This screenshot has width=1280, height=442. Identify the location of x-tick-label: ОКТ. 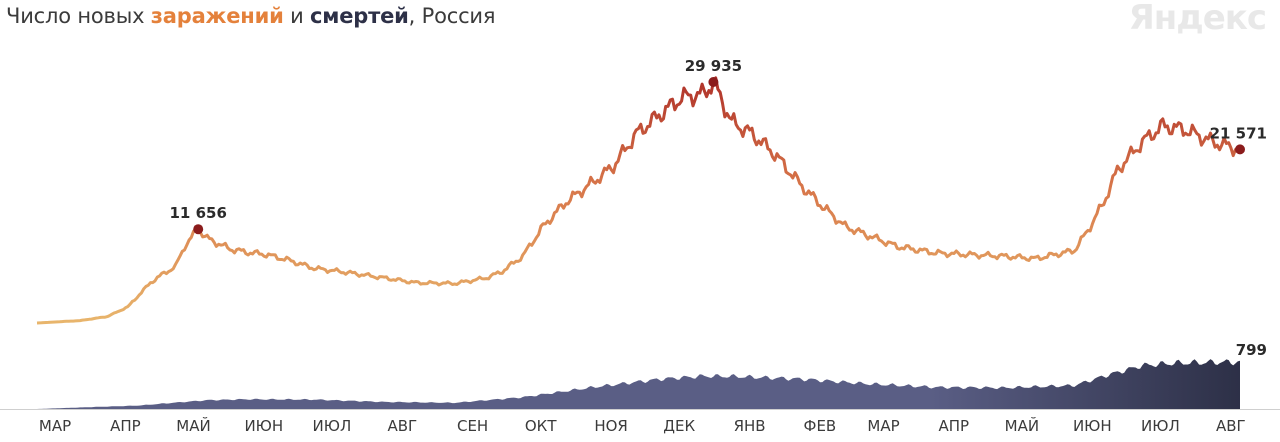
(541, 426).